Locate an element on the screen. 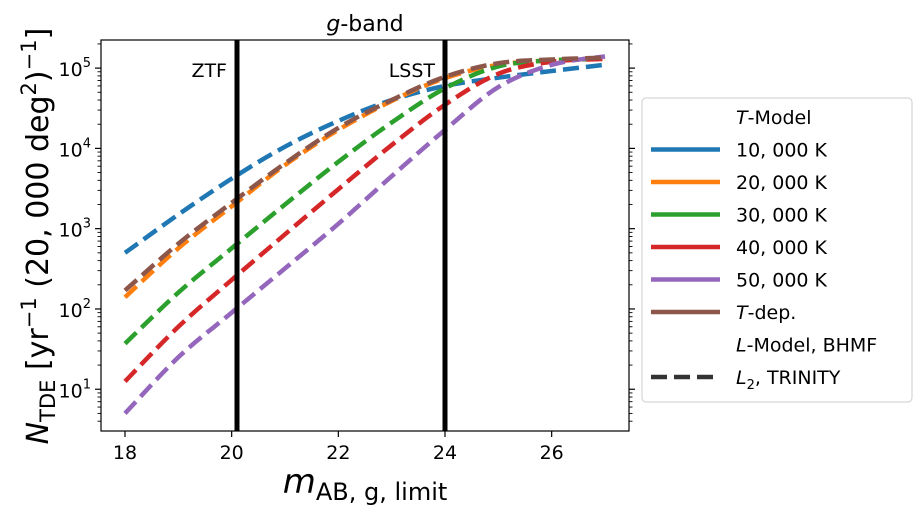  chart-title: g-band is located at coordinates (364, 24).